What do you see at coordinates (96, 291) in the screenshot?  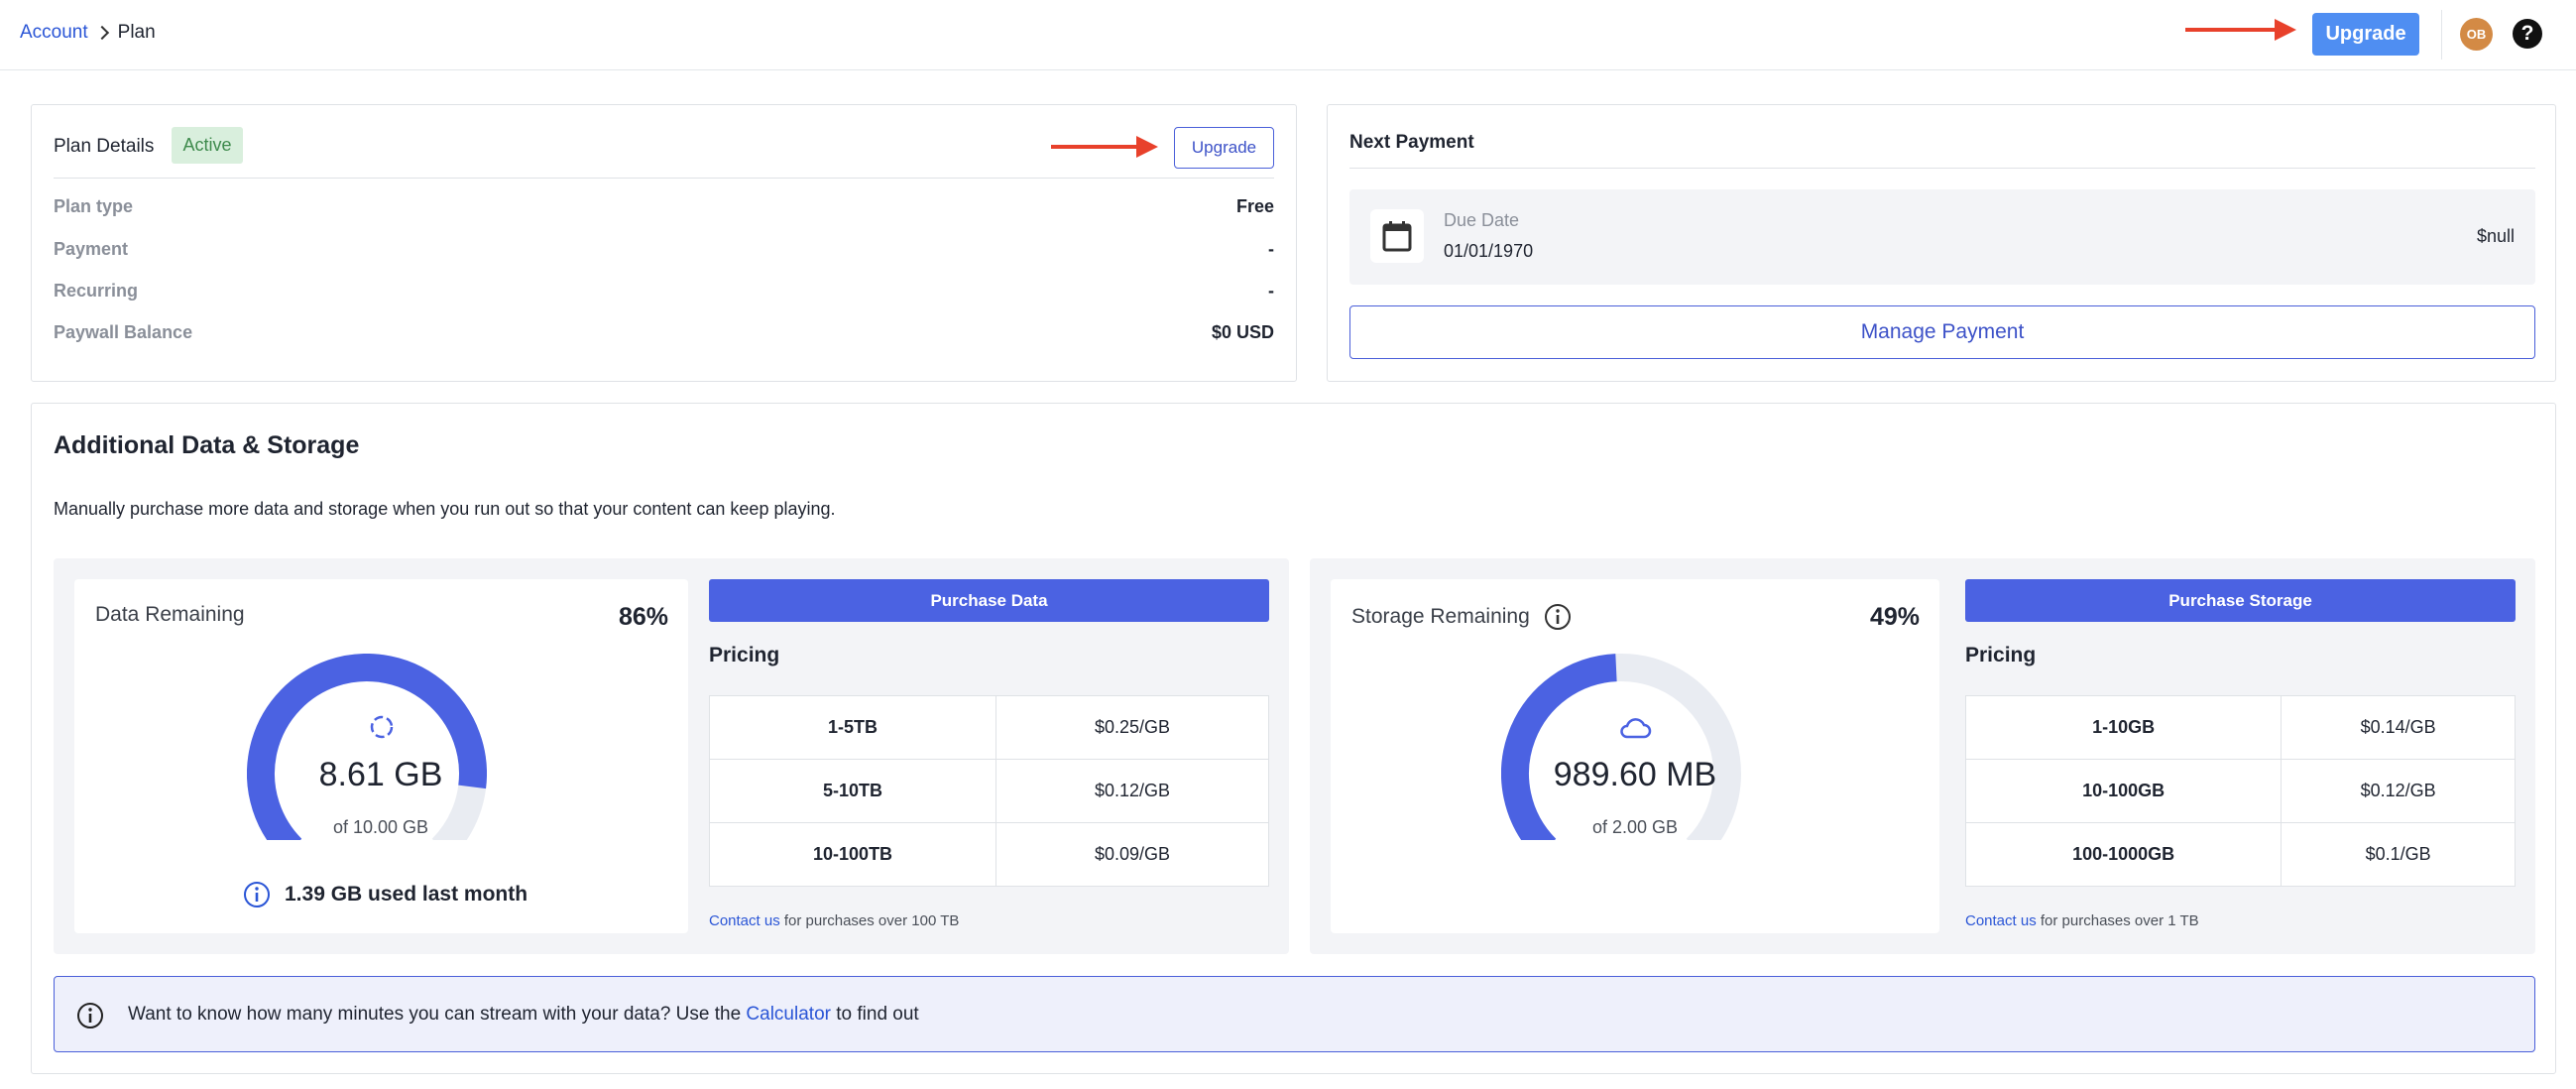 I see `plan-row-label: Recurring` at bounding box center [96, 291].